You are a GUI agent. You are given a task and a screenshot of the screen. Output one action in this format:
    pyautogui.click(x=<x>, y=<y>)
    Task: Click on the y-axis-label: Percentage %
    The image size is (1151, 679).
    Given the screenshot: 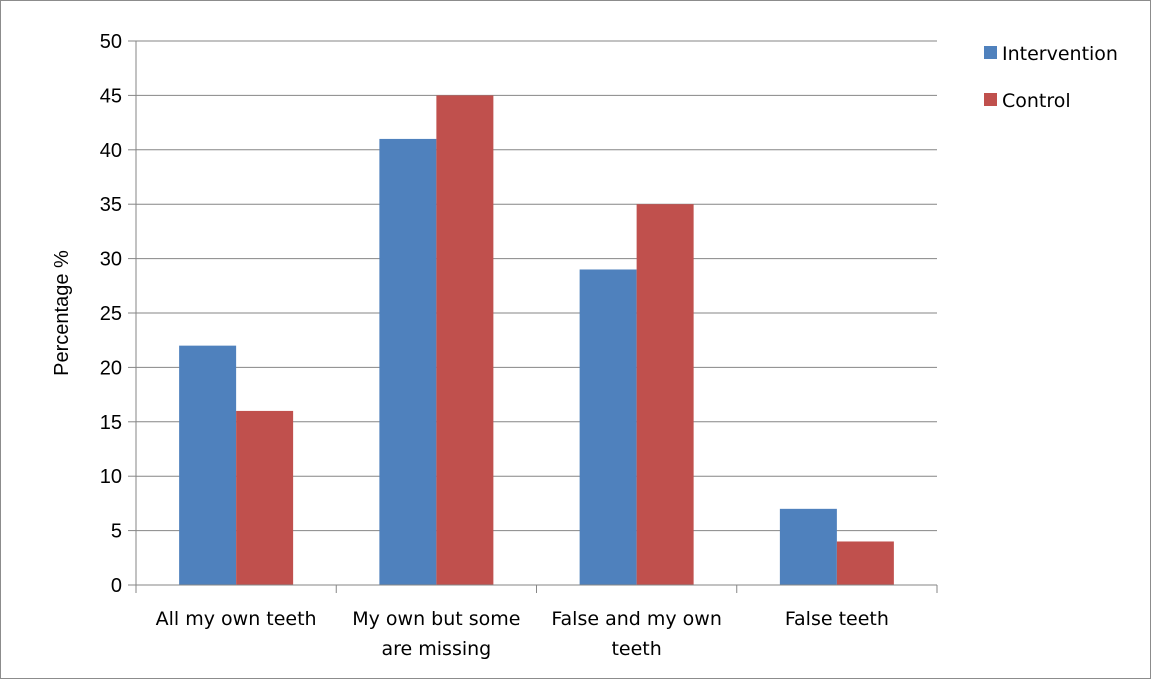 What is the action you would take?
    pyautogui.click(x=62, y=313)
    